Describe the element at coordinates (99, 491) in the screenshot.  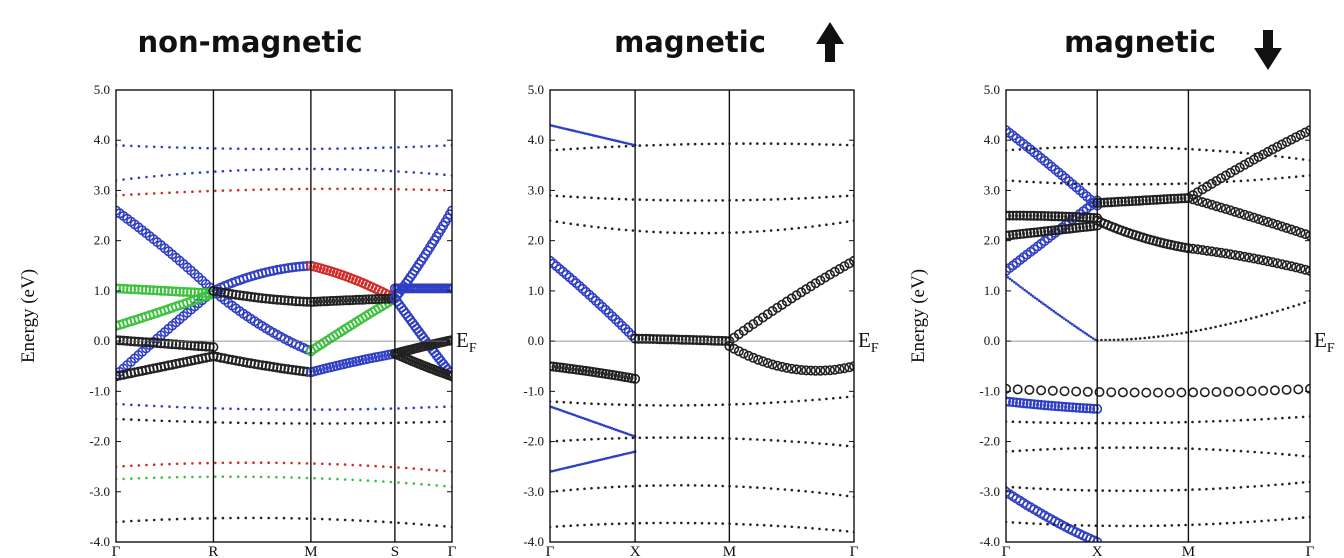
I see `y-tick-label: -3.0` at that location.